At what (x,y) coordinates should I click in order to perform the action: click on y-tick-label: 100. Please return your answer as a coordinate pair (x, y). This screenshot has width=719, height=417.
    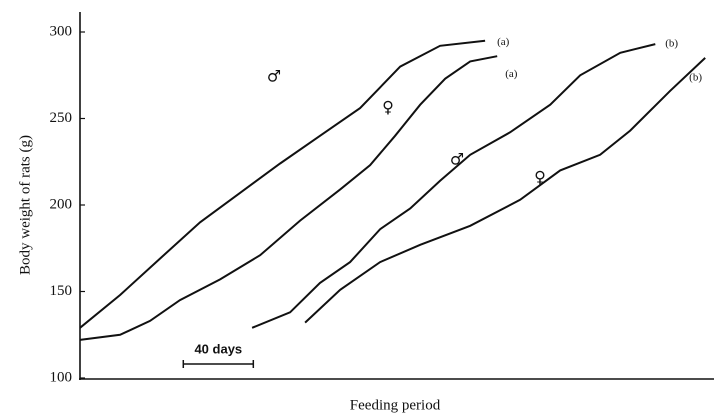
    Looking at the image, I should click on (61, 377).